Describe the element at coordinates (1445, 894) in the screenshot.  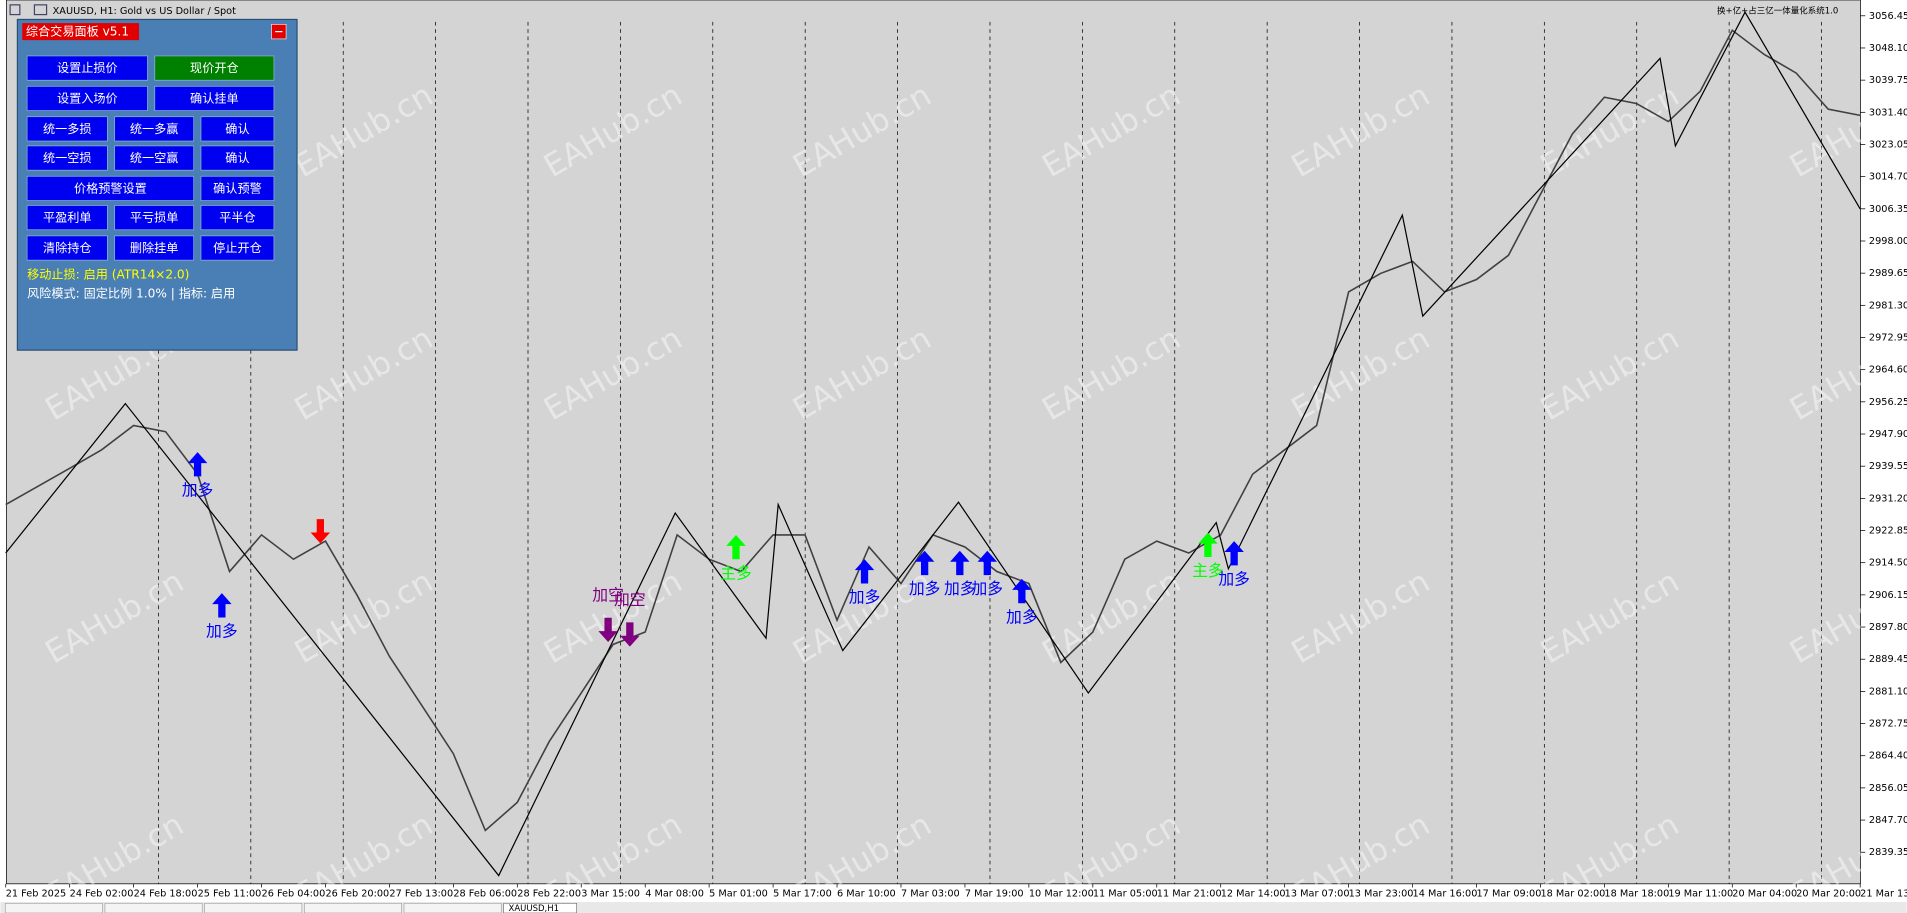
I see `x-tick-label: 14 Mar 16:00` at that location.